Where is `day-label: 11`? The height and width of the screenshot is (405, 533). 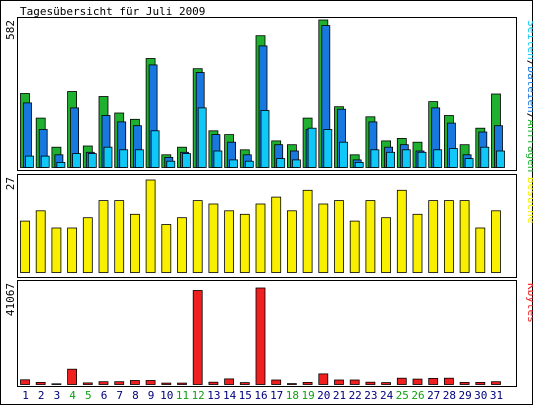 day-label: 11 is located at coordinates (182, 395).